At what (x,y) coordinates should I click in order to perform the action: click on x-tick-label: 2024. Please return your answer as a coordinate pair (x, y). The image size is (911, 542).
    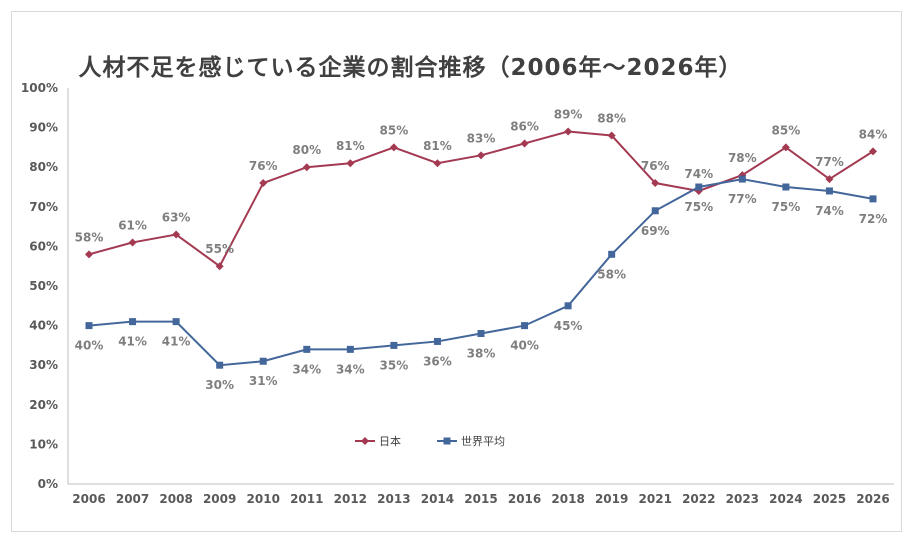
    Looking at the image, I should click on (785, 499).